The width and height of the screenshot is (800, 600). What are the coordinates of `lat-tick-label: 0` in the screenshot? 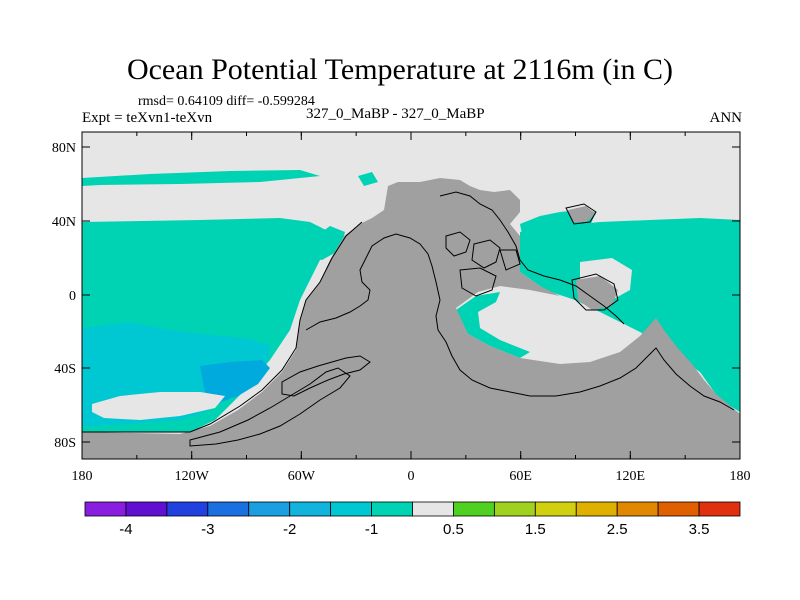 It's located at (72, 296).